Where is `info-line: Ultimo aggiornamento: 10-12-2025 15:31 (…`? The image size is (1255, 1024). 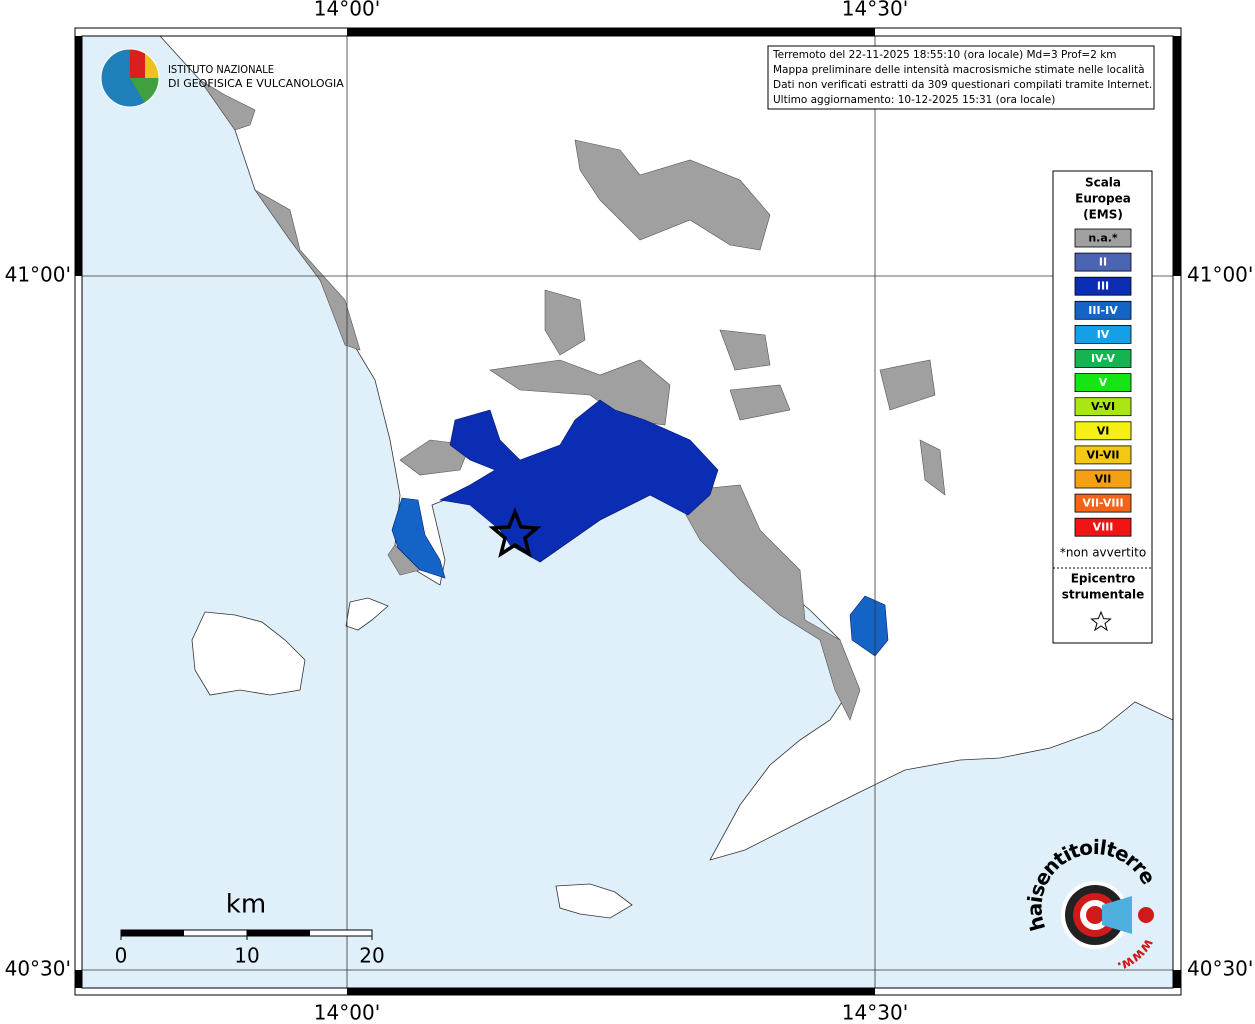 info-line: Ultimo aggiornamento: 10-12-2025 15:31 (… is located at coordinates (914, 100).